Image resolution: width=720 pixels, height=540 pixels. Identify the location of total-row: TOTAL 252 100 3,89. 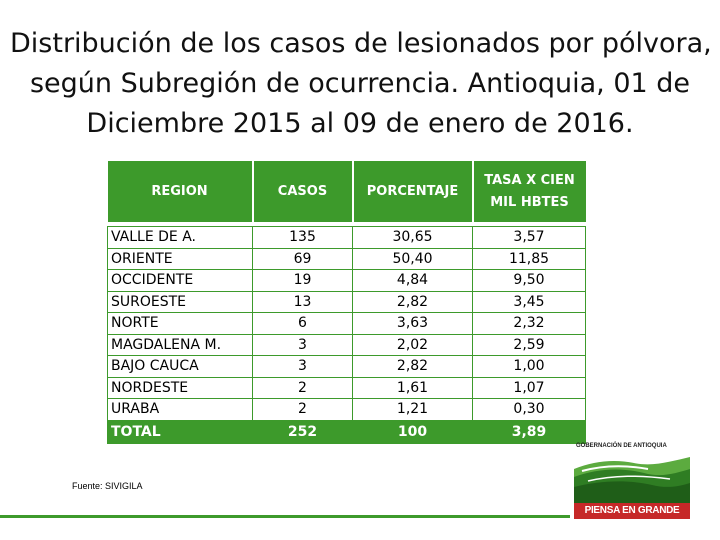
(346, 431).